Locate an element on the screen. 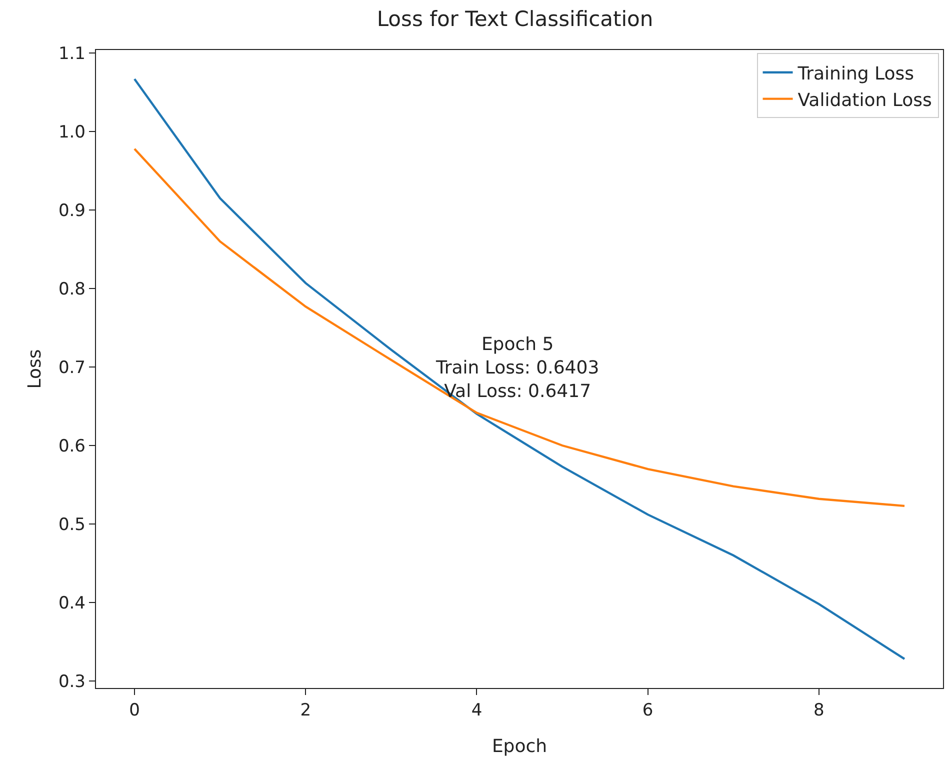 This screenshot has width=945, height=763. y-tick-label: 0.9 is located at coordinates (72, 211).